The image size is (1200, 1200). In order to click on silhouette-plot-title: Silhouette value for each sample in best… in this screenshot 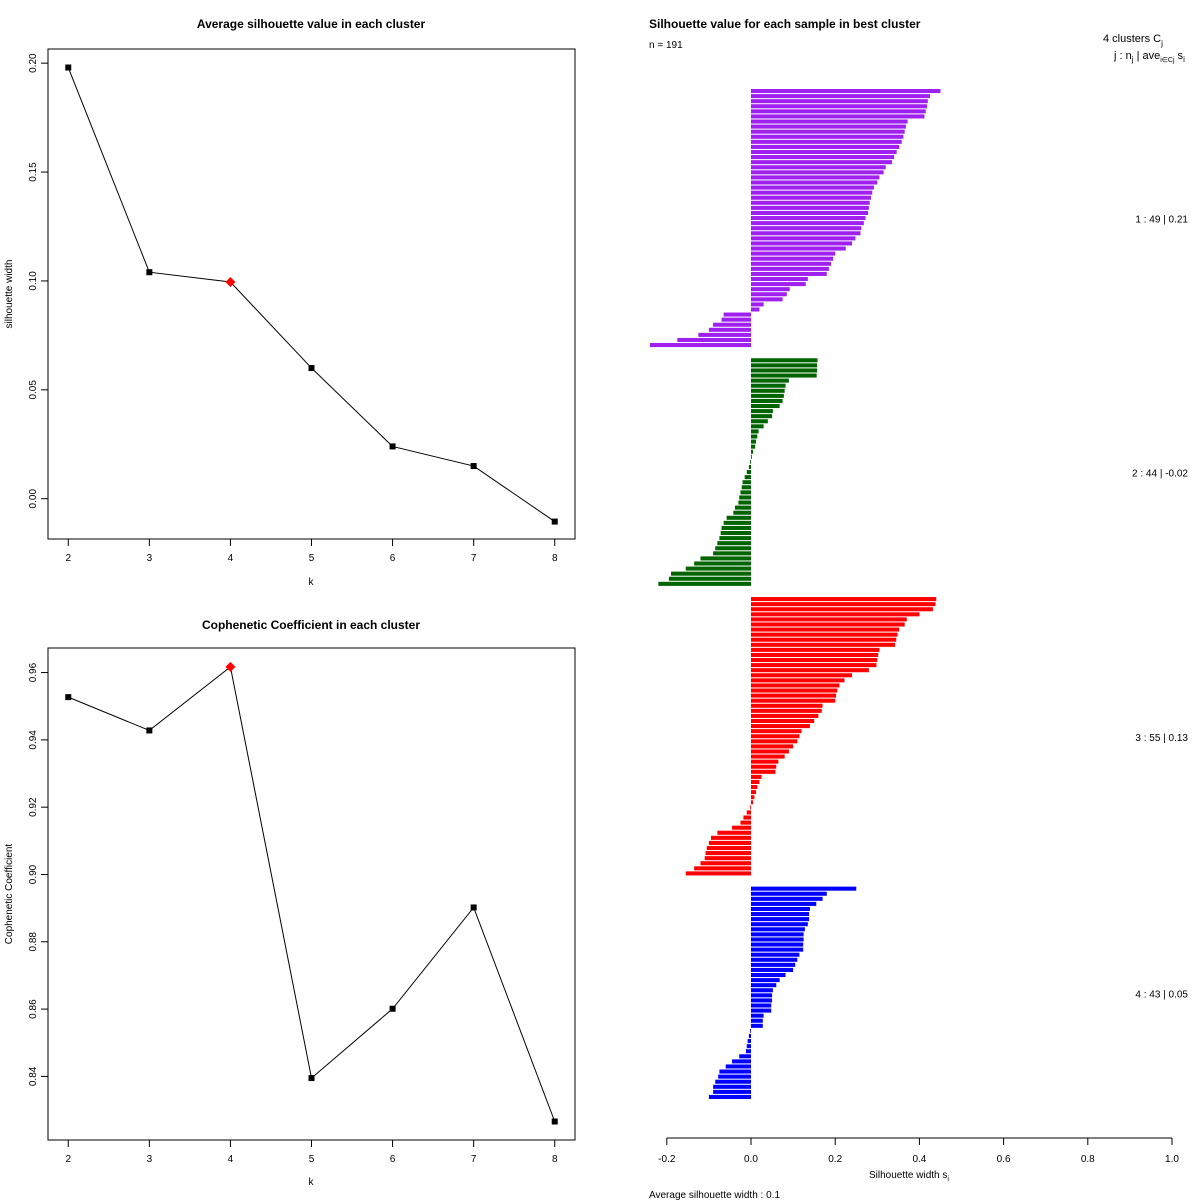, I will do `click(785, 24)`.